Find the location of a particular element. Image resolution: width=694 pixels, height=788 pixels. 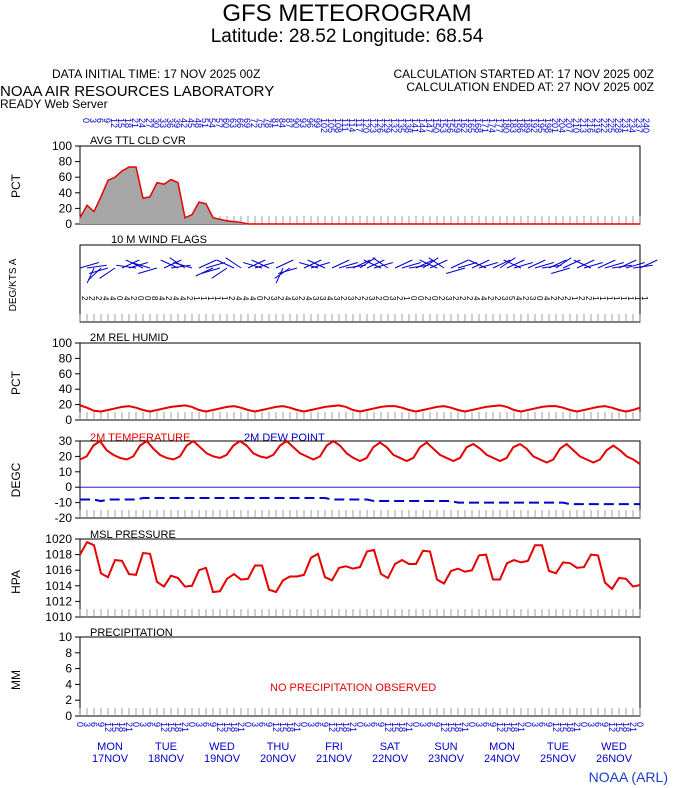

day-date: 21NOV is located at coordinates (334, 759).